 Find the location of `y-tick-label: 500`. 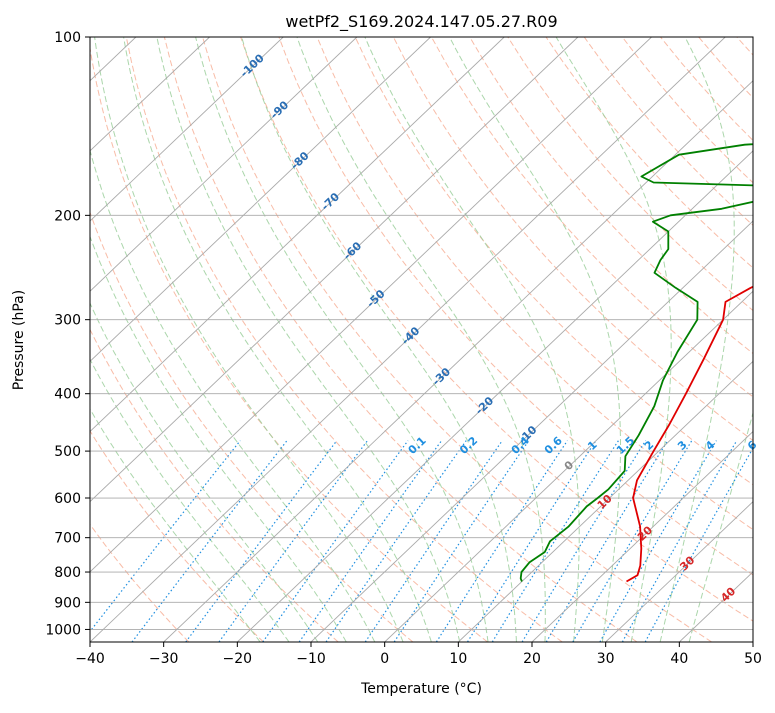

y-tick-label: 500 is located at coordinates (67, 452).